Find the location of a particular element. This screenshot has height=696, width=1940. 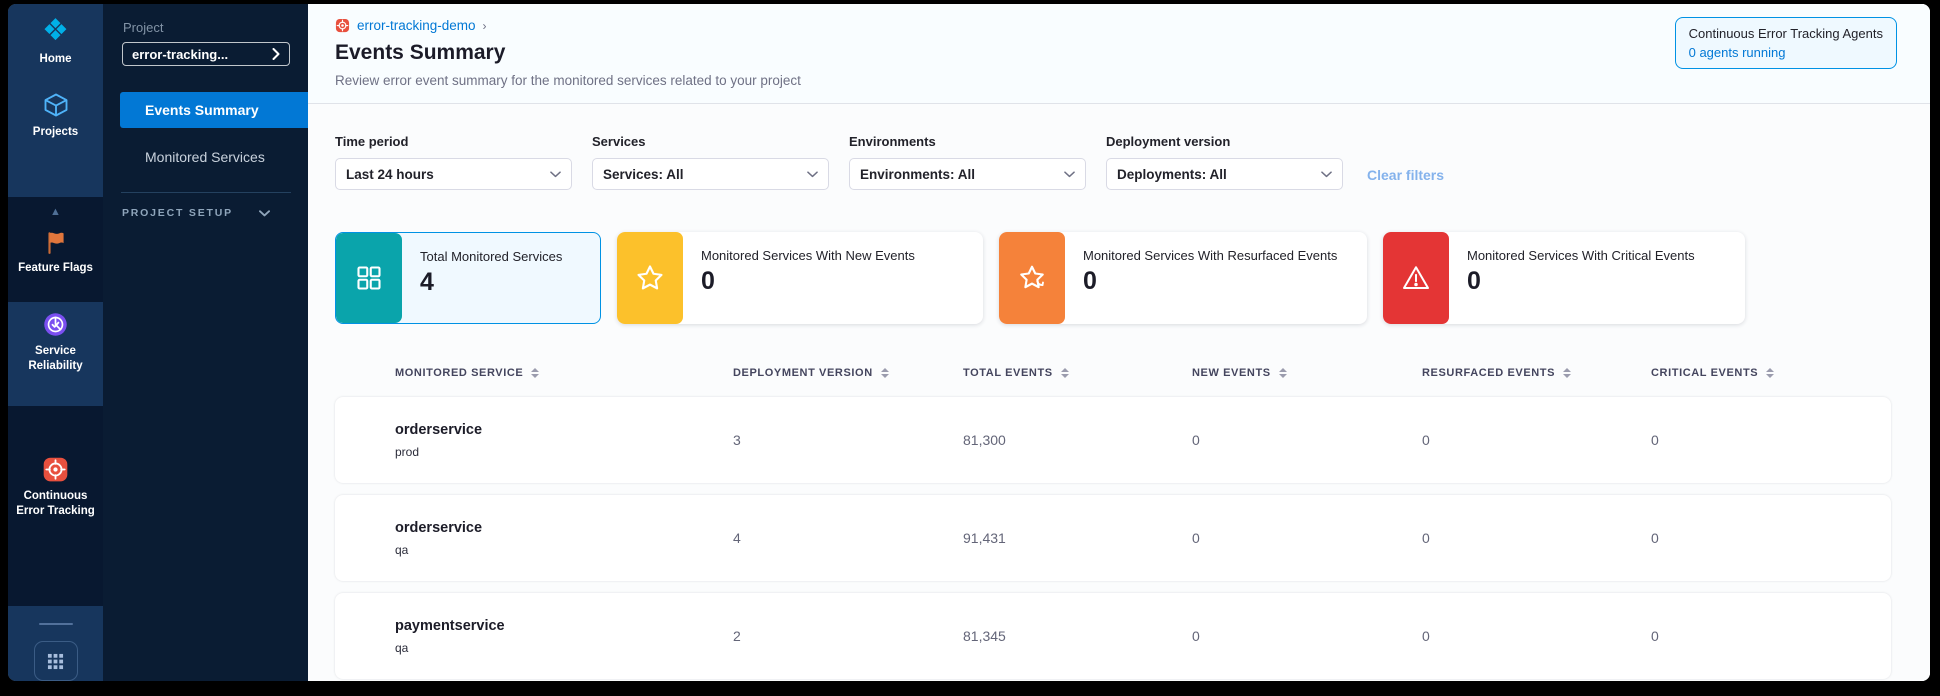

stat-value: 4 is located at coordinates (427, 282).